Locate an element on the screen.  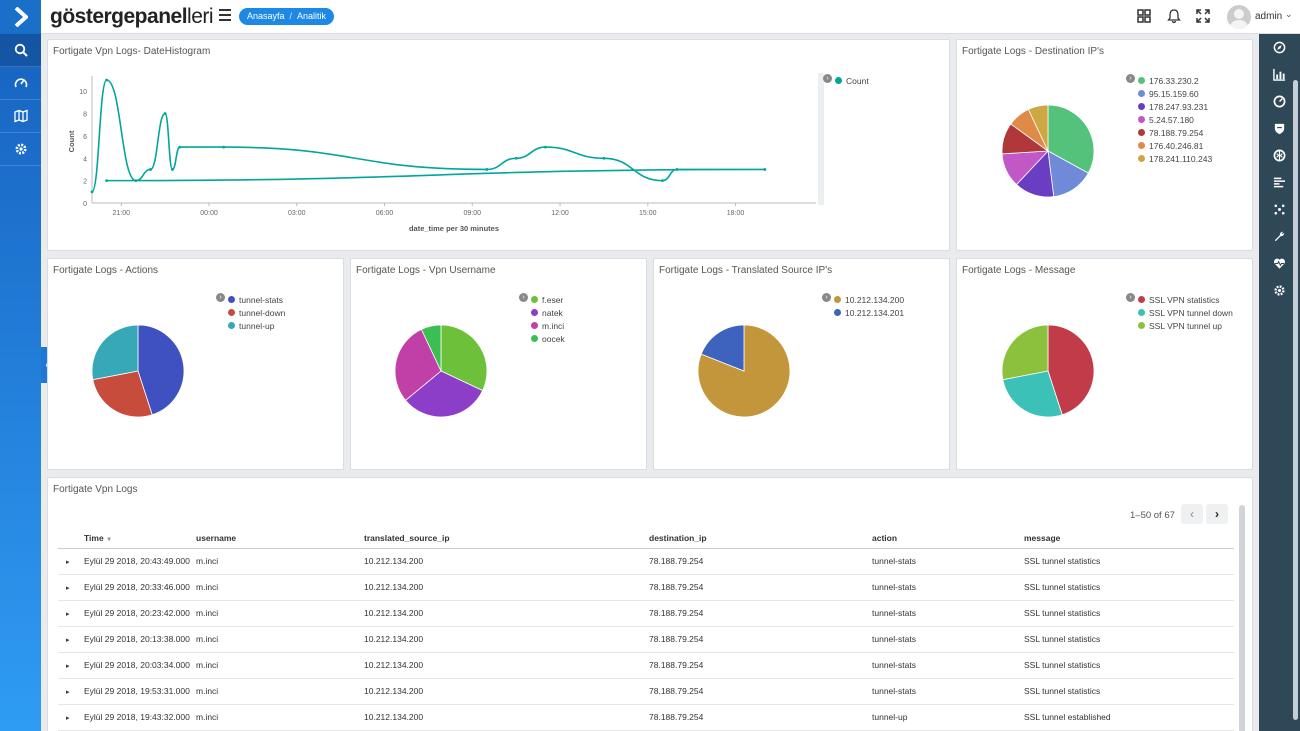
right-item-timeline is located at coordinates (1279, 182).